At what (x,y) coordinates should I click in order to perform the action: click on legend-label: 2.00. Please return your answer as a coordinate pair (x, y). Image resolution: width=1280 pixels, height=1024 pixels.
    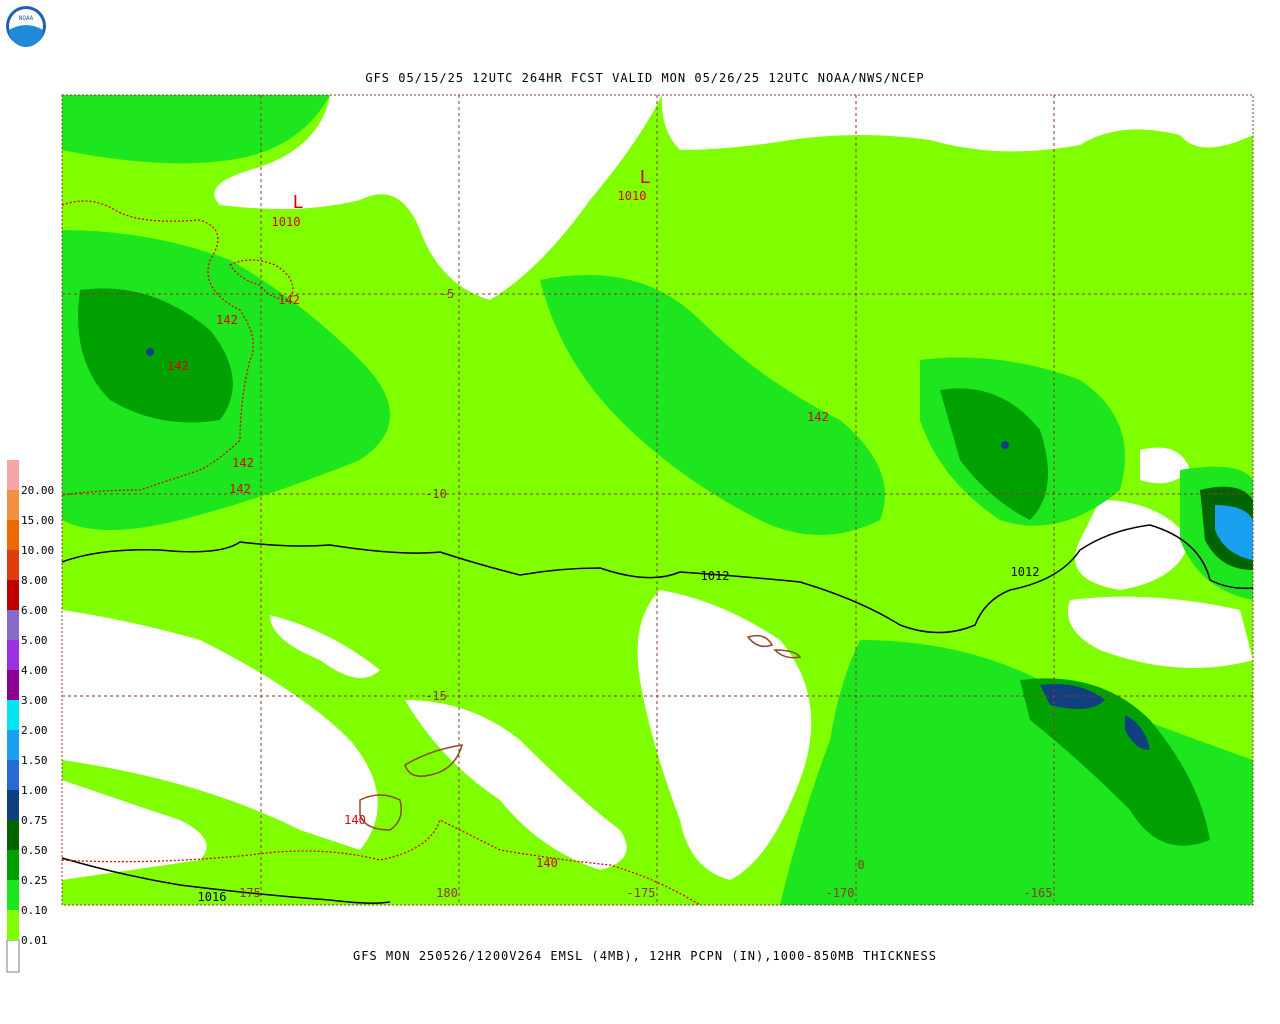
    Looking at the image, I should click on (34, 730).